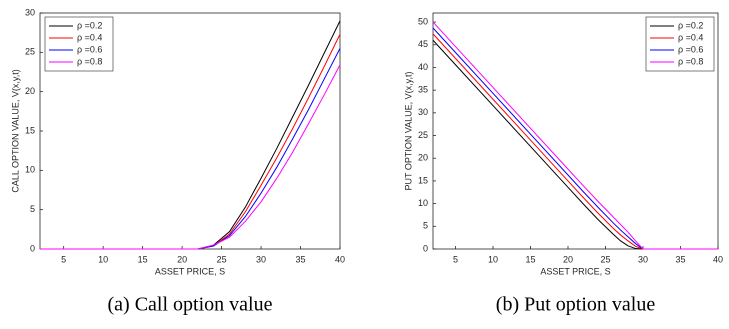  What do you see at coordinates (423, 67) in the screenshot?
I see `y-tick-label: 40` at bounding box center [423, 67].